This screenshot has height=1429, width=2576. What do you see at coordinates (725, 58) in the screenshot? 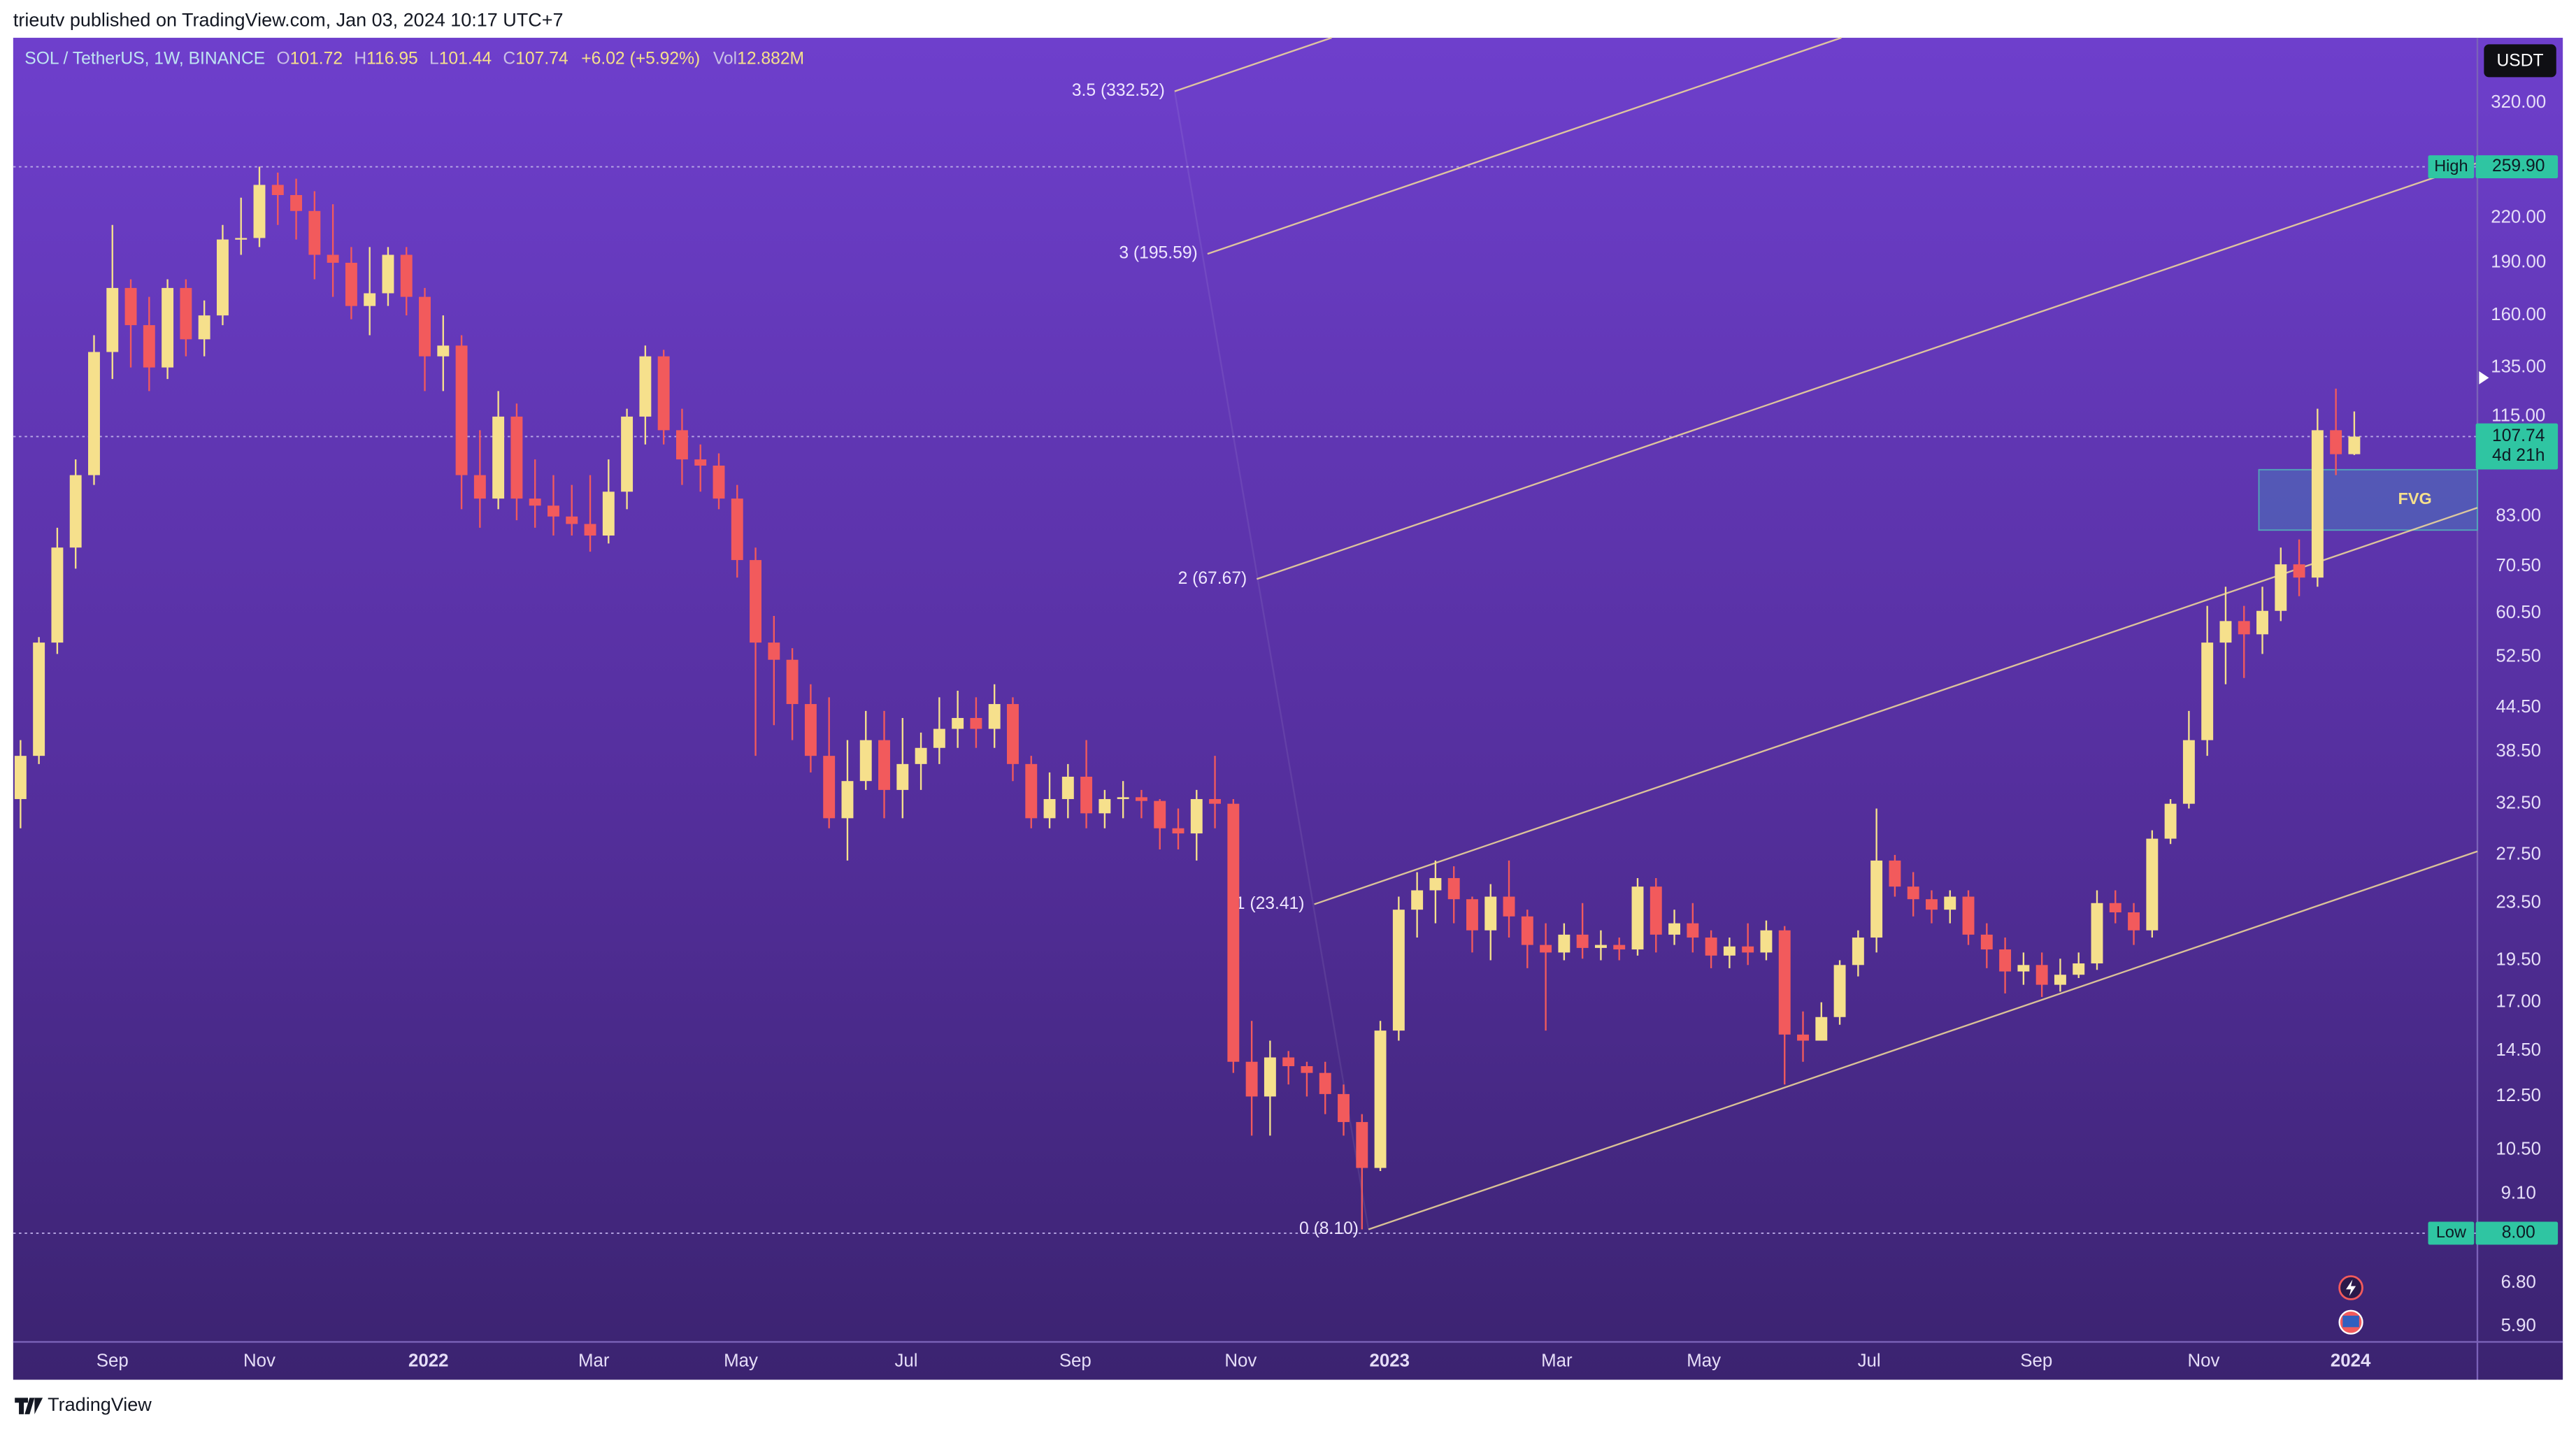
I see `legend-key: Vol` at bounding box center [725, 58].